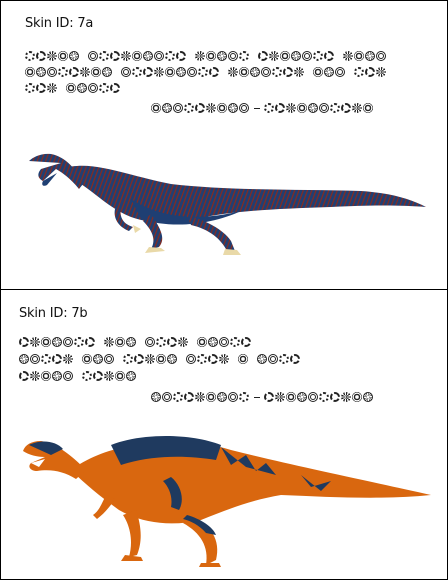 Image resolution: width=448 pixels, height=580 pixels. What do you see at coordinates (200, 540) in the screenshot?
I see `dino-leg-rear` at bounding box center [200, 540].